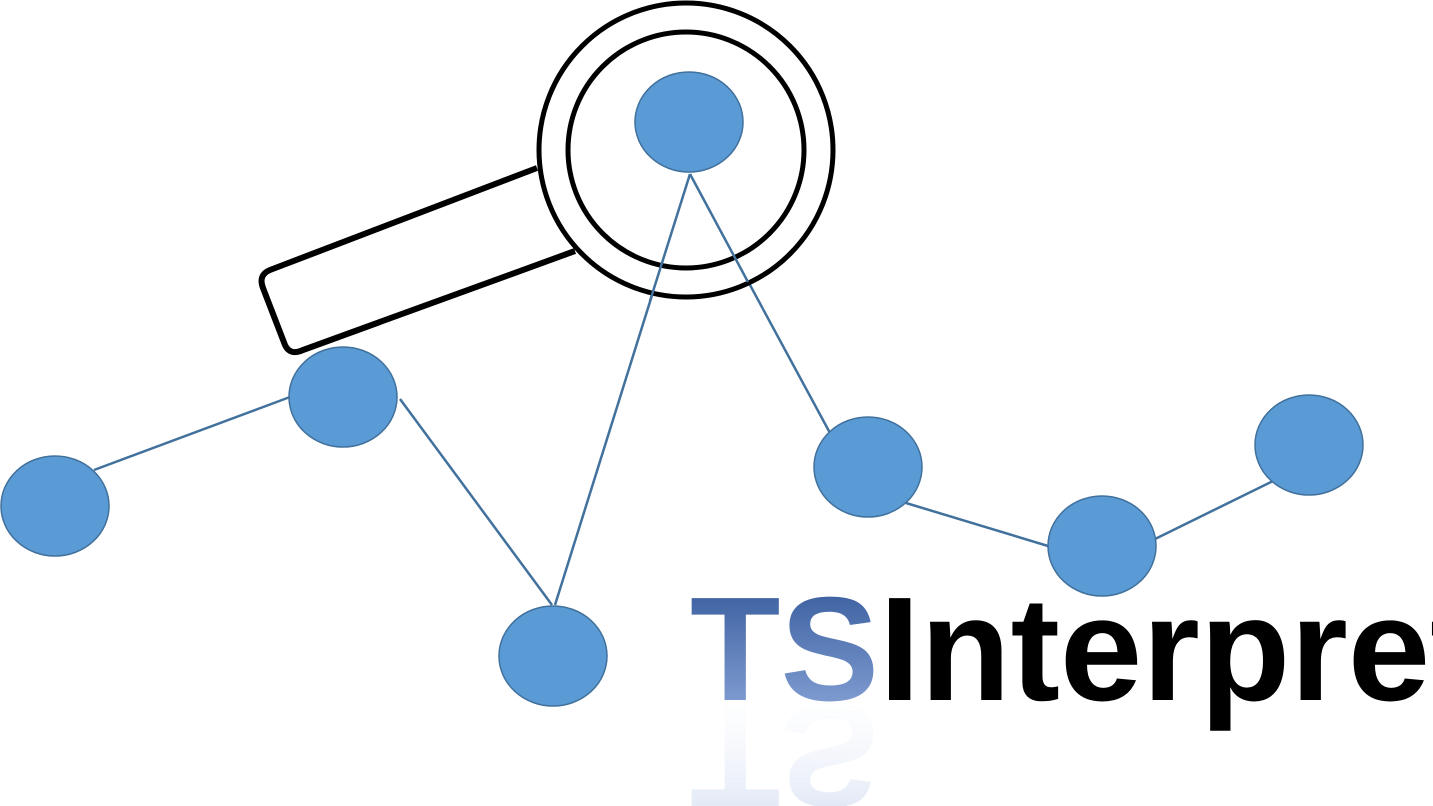 The height and width of the screenshot is (806, 1433). I want to click on logo-wordmark: TSInterpret, so click(1061, 649).